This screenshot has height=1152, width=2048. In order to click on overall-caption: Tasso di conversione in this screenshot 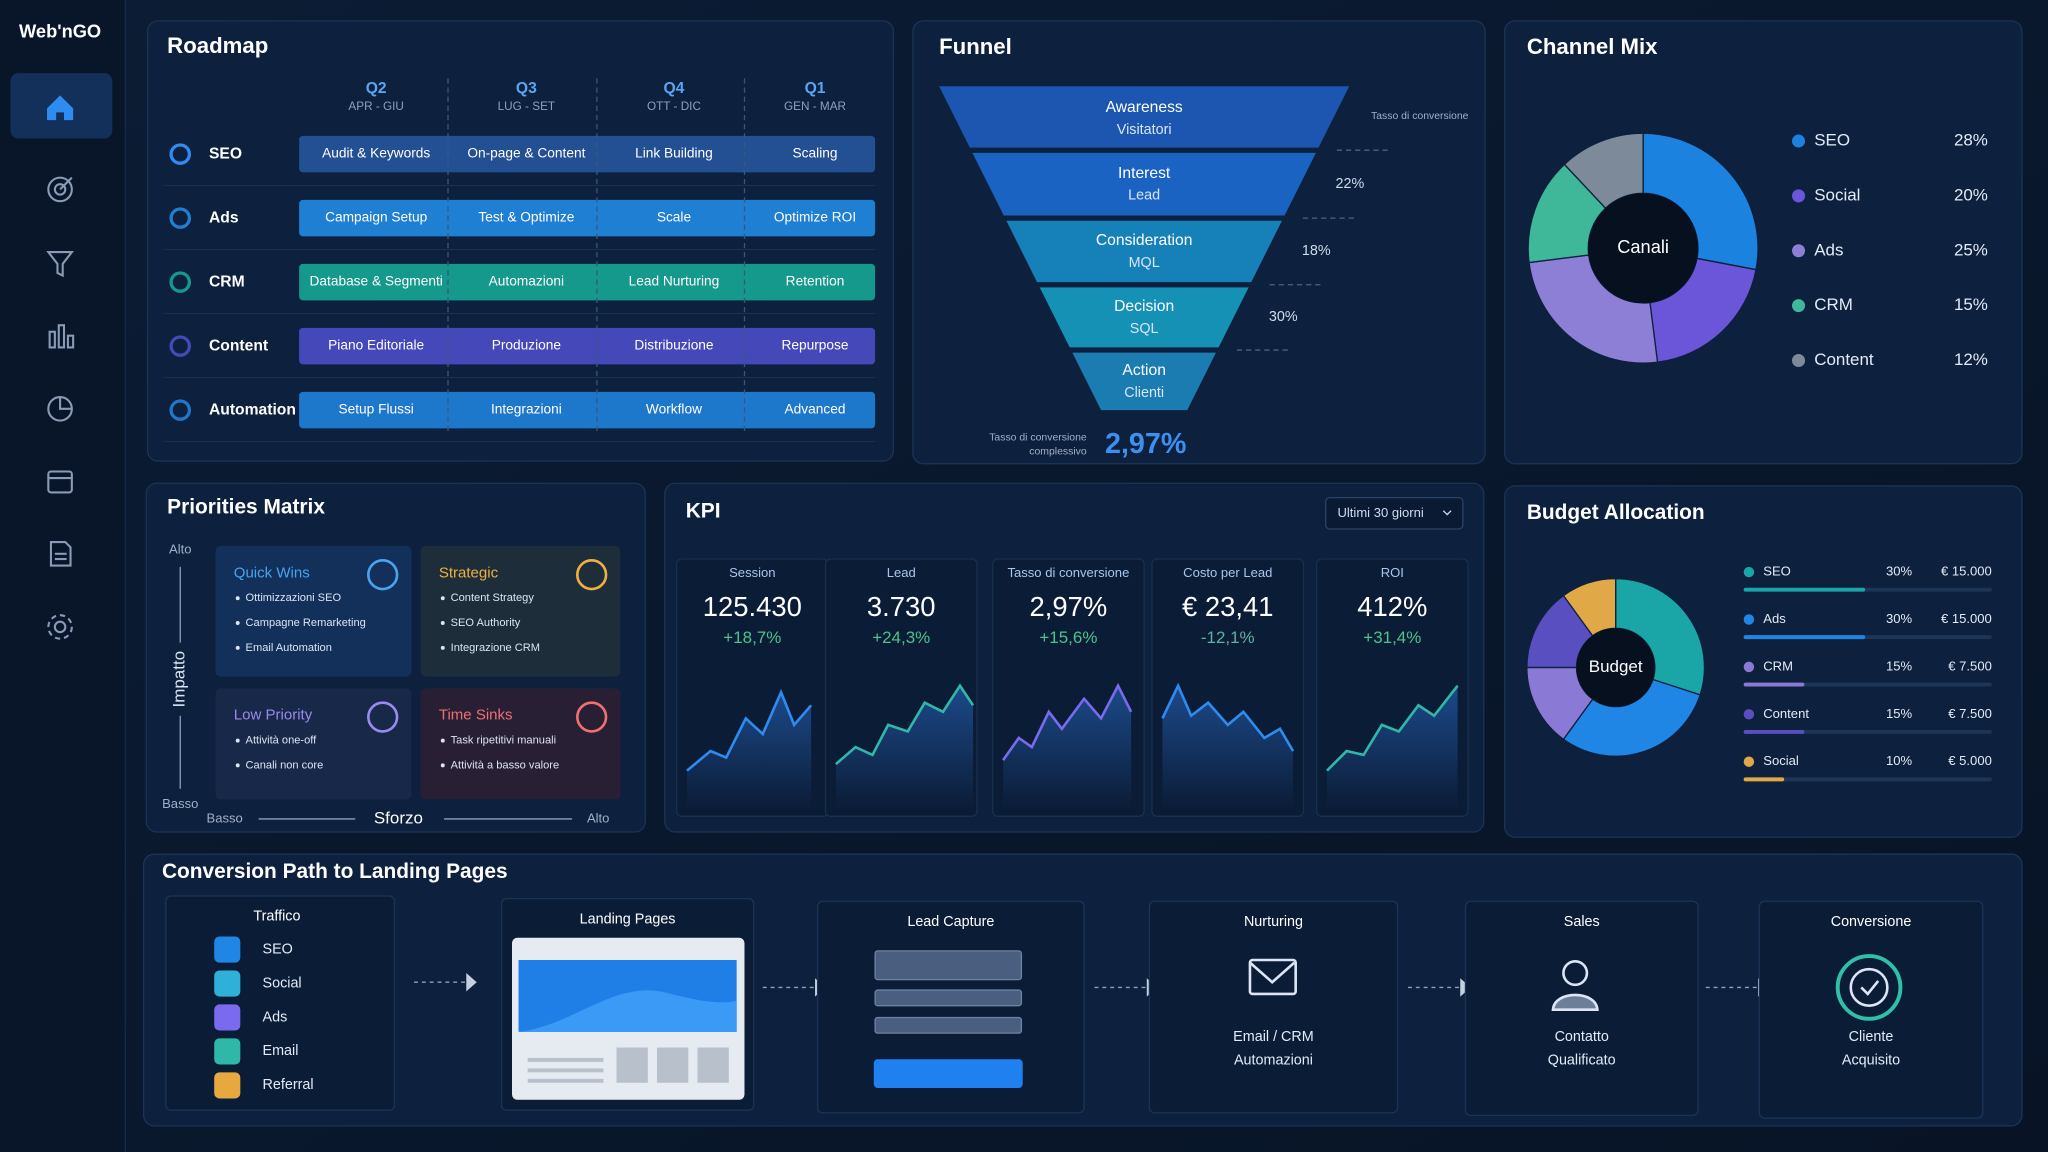, I will do `click(1038, 437)`.